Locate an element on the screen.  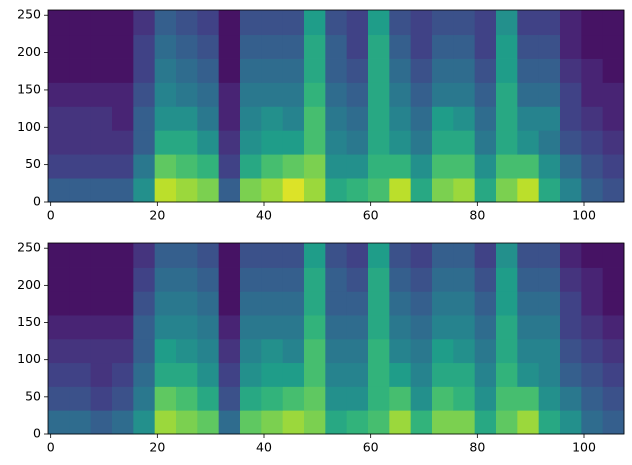
x-tick-label: 60 is located at coordinates (371, 447).